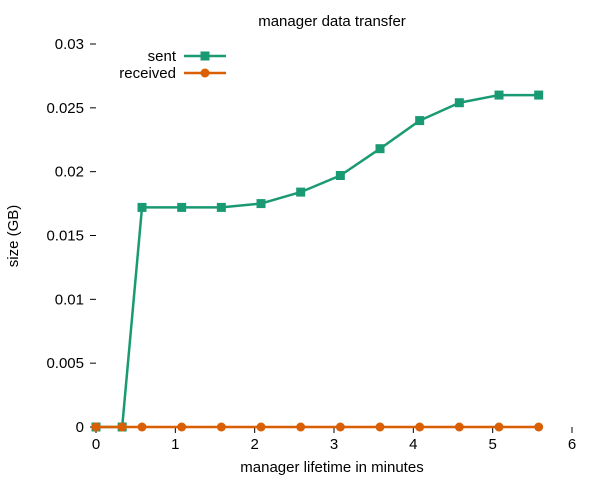 The image size is (600, 485). What do you see at coordinates (205, 73) in the screenshot?
I see `legend-marker-received` at bounding box center [205, 73].